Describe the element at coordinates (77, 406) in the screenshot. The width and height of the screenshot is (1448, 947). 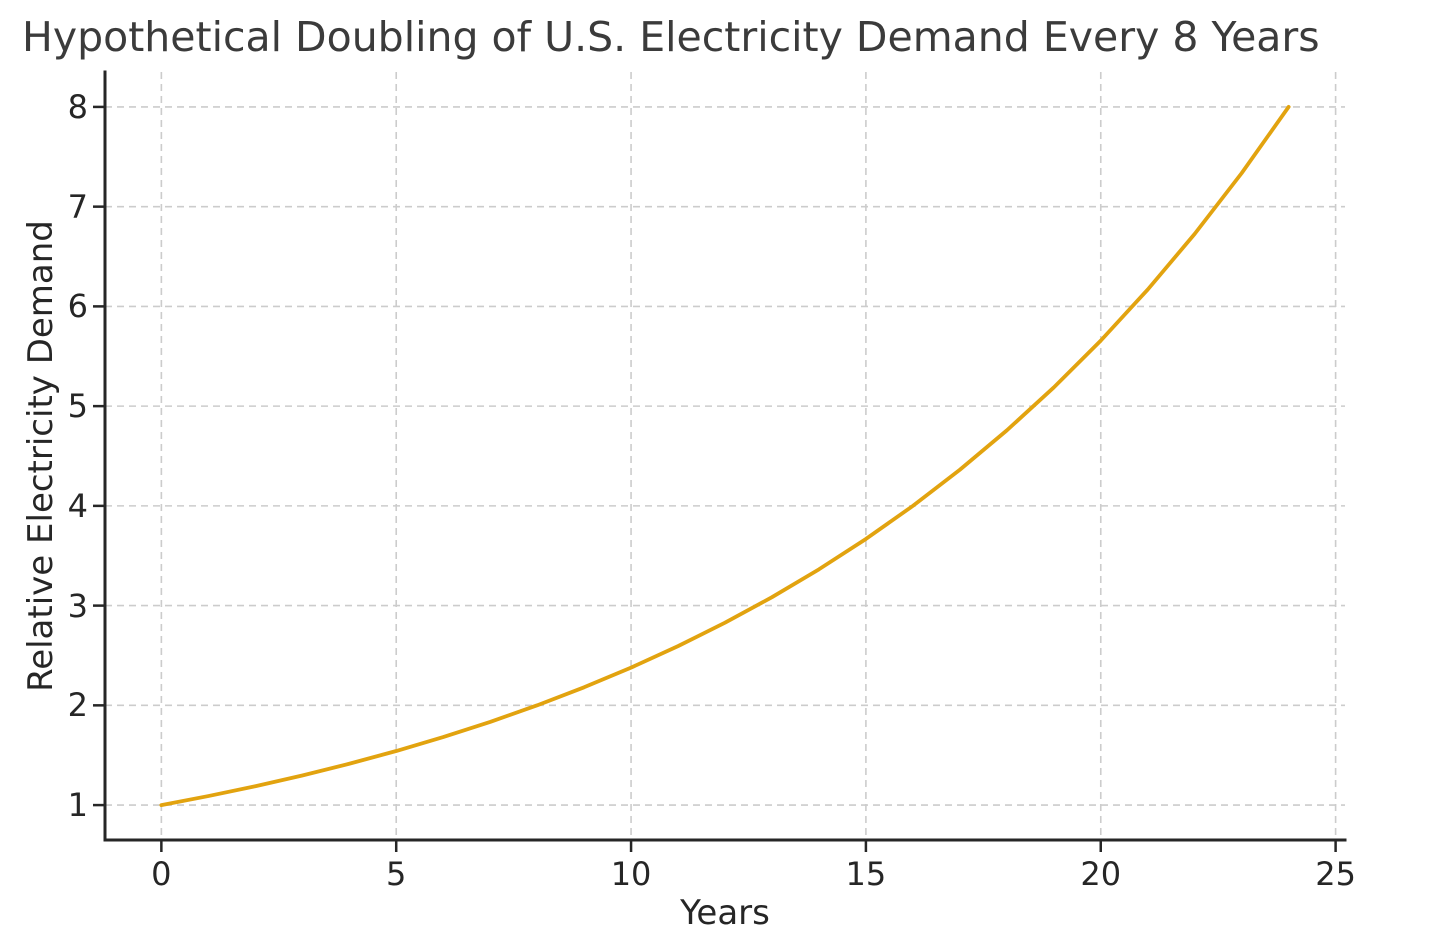
I see `y-tick-label: 5` at that location.